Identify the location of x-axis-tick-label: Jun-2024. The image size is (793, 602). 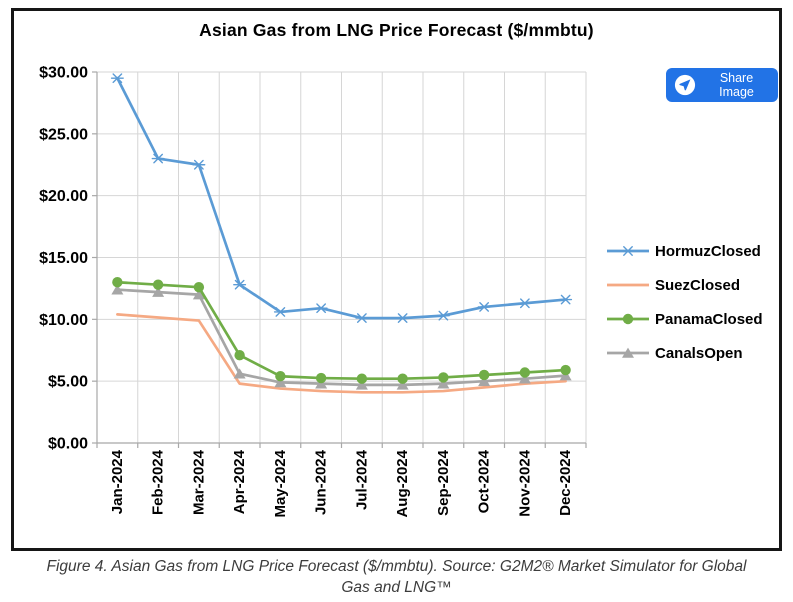
(321, 482).